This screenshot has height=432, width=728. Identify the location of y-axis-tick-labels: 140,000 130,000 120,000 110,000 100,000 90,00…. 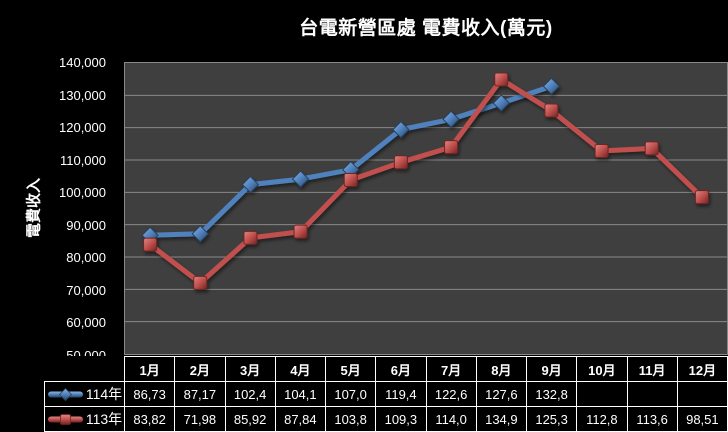
(53, 209).